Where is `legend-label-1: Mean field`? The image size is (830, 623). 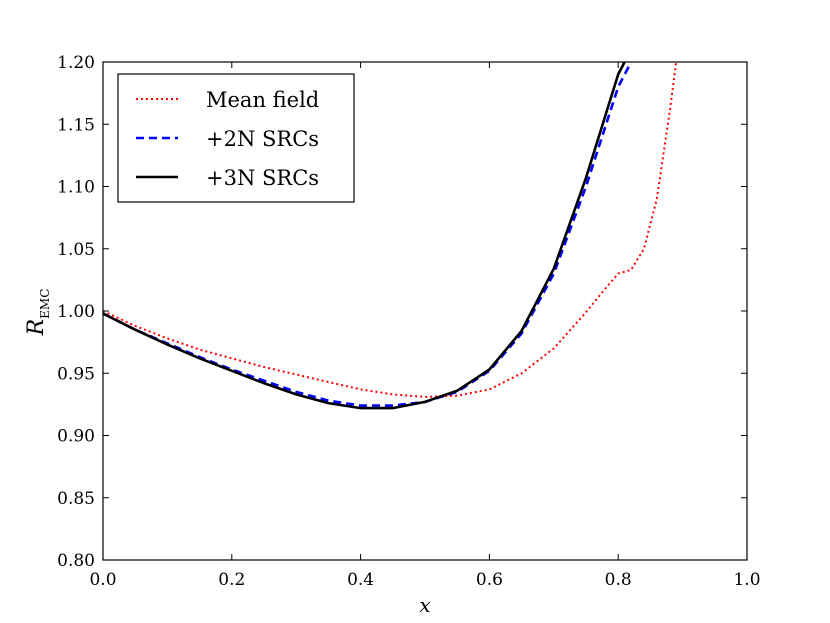
legend-label-1: Mean field is located at coordinates (262, 100).